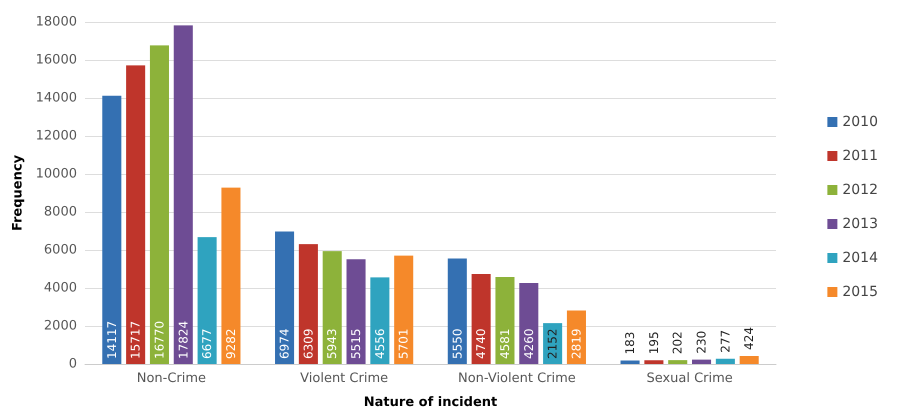  What do you see at coordinates (860, 258) in the screenshot?
I see `legend-label: 2014` at bounding box center [860, 258].